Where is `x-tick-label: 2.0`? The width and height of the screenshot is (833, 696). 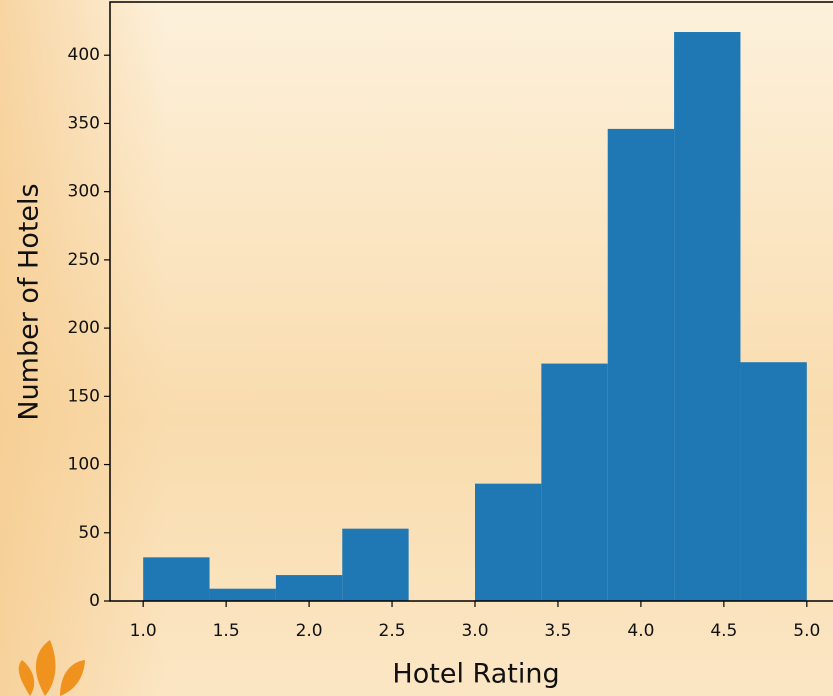
x-tick-label: 2.0 is located at coordinates (309, 631).